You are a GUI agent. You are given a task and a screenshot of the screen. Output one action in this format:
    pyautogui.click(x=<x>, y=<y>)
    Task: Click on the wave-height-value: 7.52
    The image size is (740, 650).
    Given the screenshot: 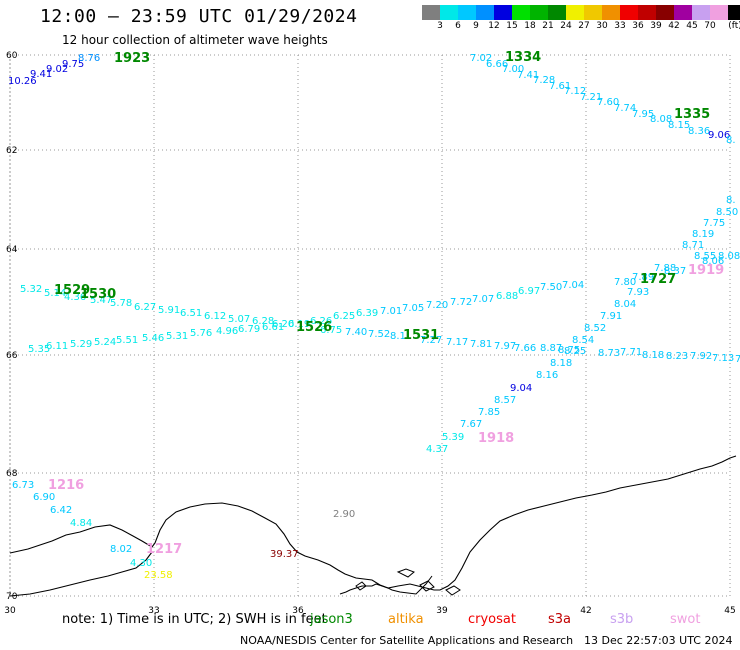 What is the action you would take?
    pyautogui.click(x=379, y=334)
    